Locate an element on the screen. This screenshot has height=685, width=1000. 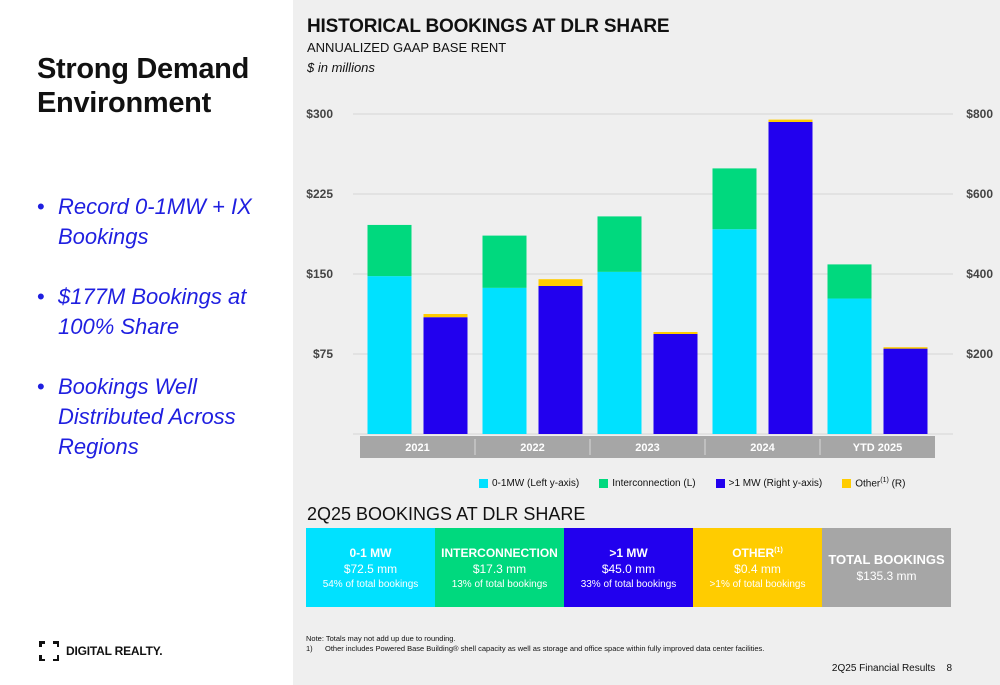
category-tick-label: 2023 is located at coordinates (647, 448).